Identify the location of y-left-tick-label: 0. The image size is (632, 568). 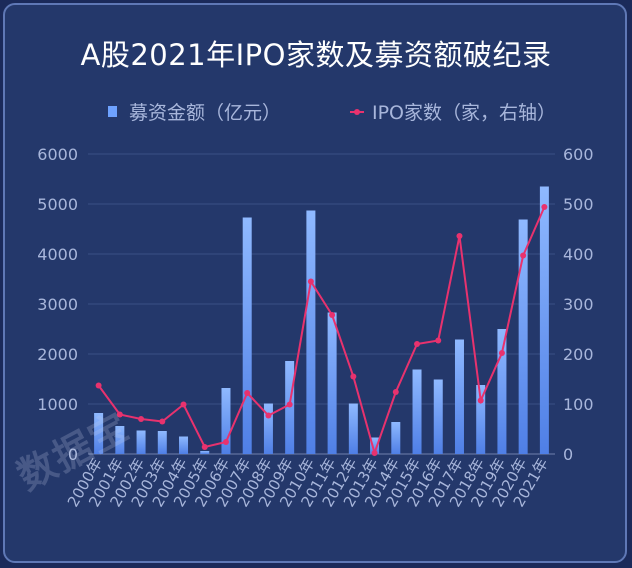
(73, 454).